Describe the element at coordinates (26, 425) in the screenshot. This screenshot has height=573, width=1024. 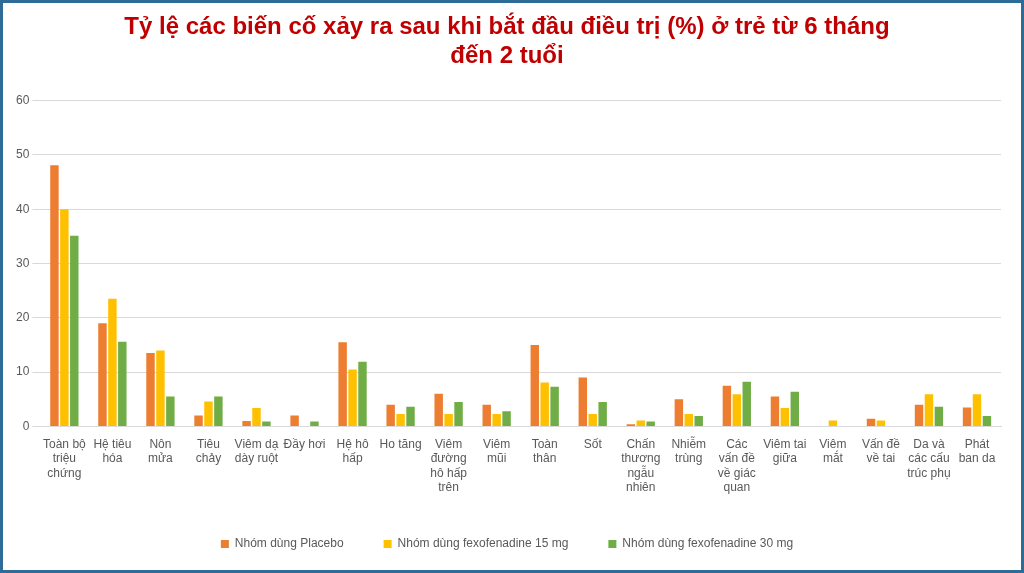
I see `y-tick-label: 0` at that location.